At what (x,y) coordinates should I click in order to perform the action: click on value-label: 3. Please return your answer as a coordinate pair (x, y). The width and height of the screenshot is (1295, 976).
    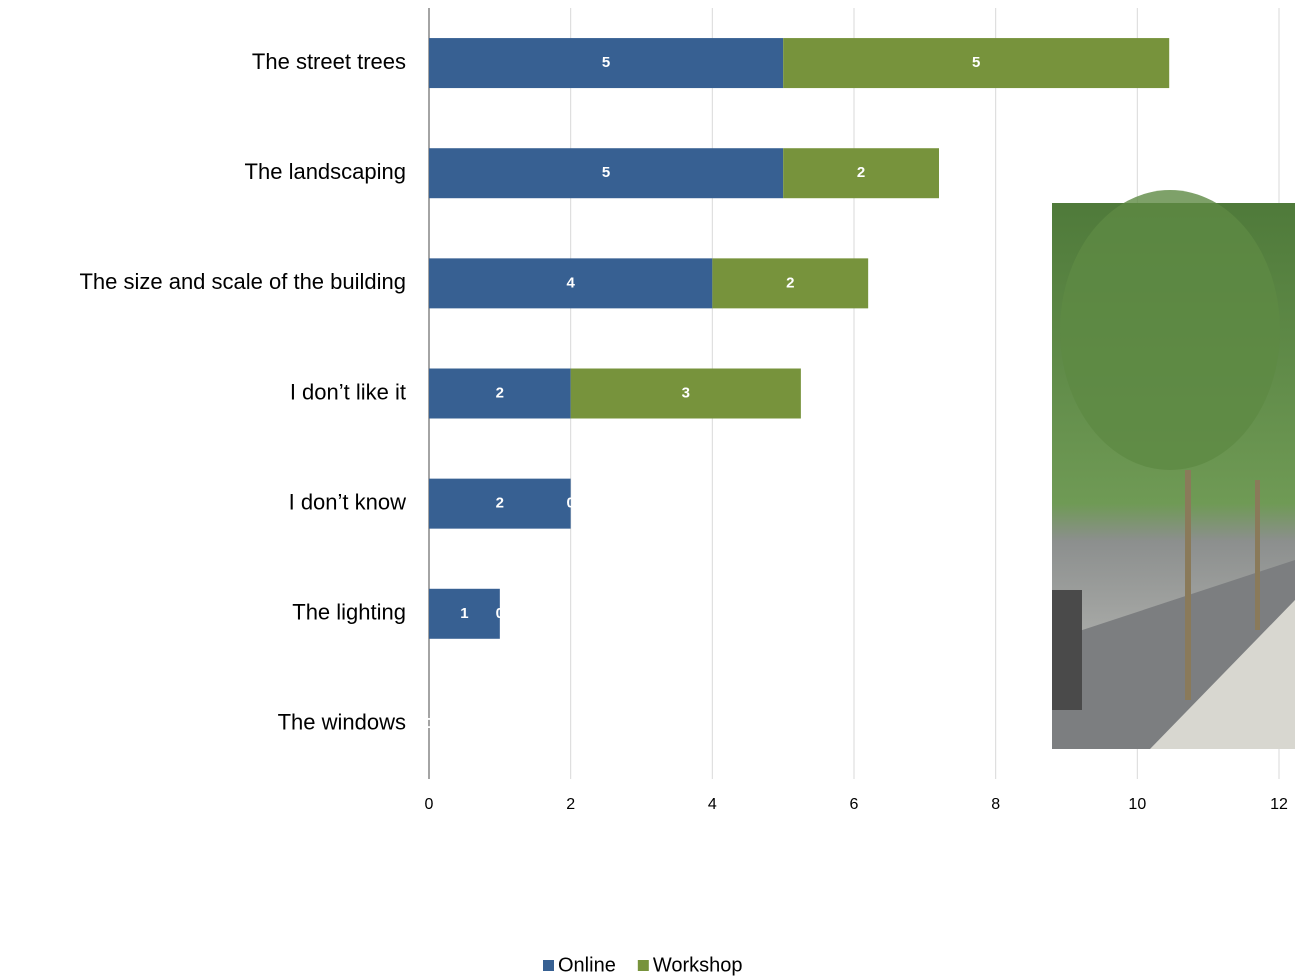
    Looking at the image, I should click on (686, 392).